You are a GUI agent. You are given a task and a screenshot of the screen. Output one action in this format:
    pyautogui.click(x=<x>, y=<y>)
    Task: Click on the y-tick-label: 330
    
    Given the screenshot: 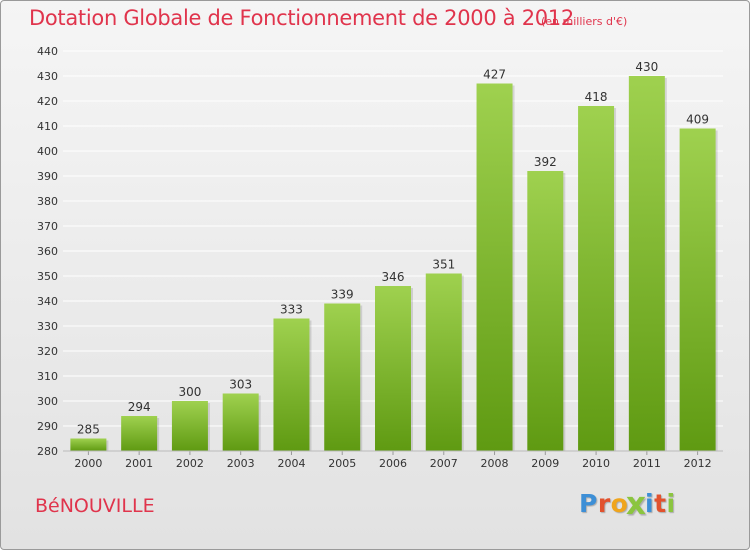 What is the action you would take?
    pyautogui.click(x=47, y=326)
    